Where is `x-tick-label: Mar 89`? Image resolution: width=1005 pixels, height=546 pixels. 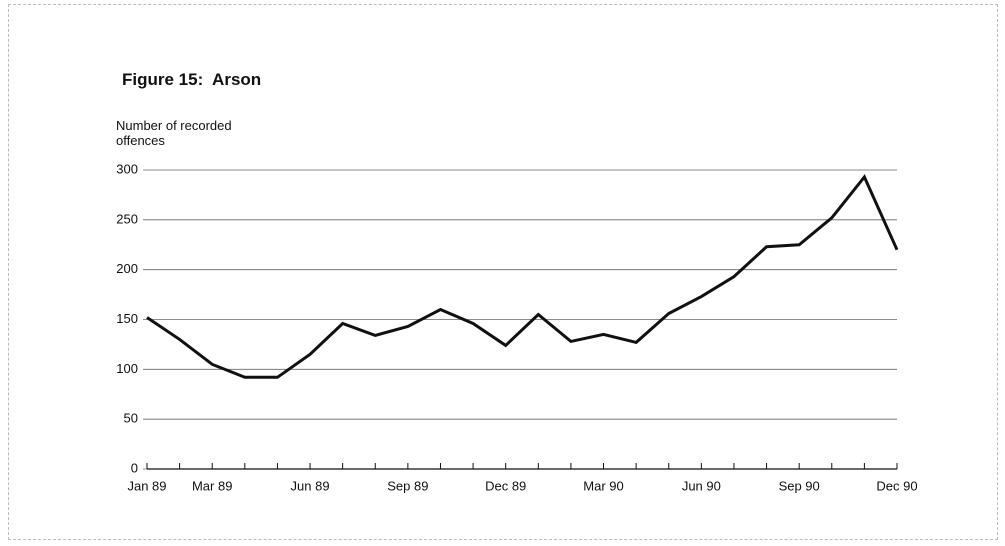
x-tick-label: Mar 89 is located at coordinates (212, 485).